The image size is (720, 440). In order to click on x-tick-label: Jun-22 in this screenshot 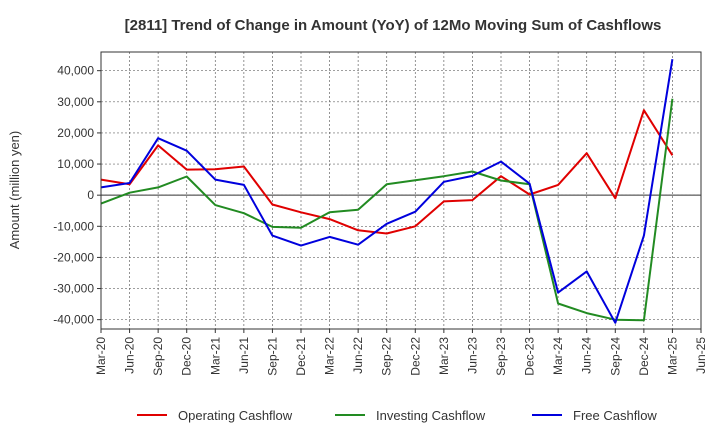, I will do `click(358, 355)`.